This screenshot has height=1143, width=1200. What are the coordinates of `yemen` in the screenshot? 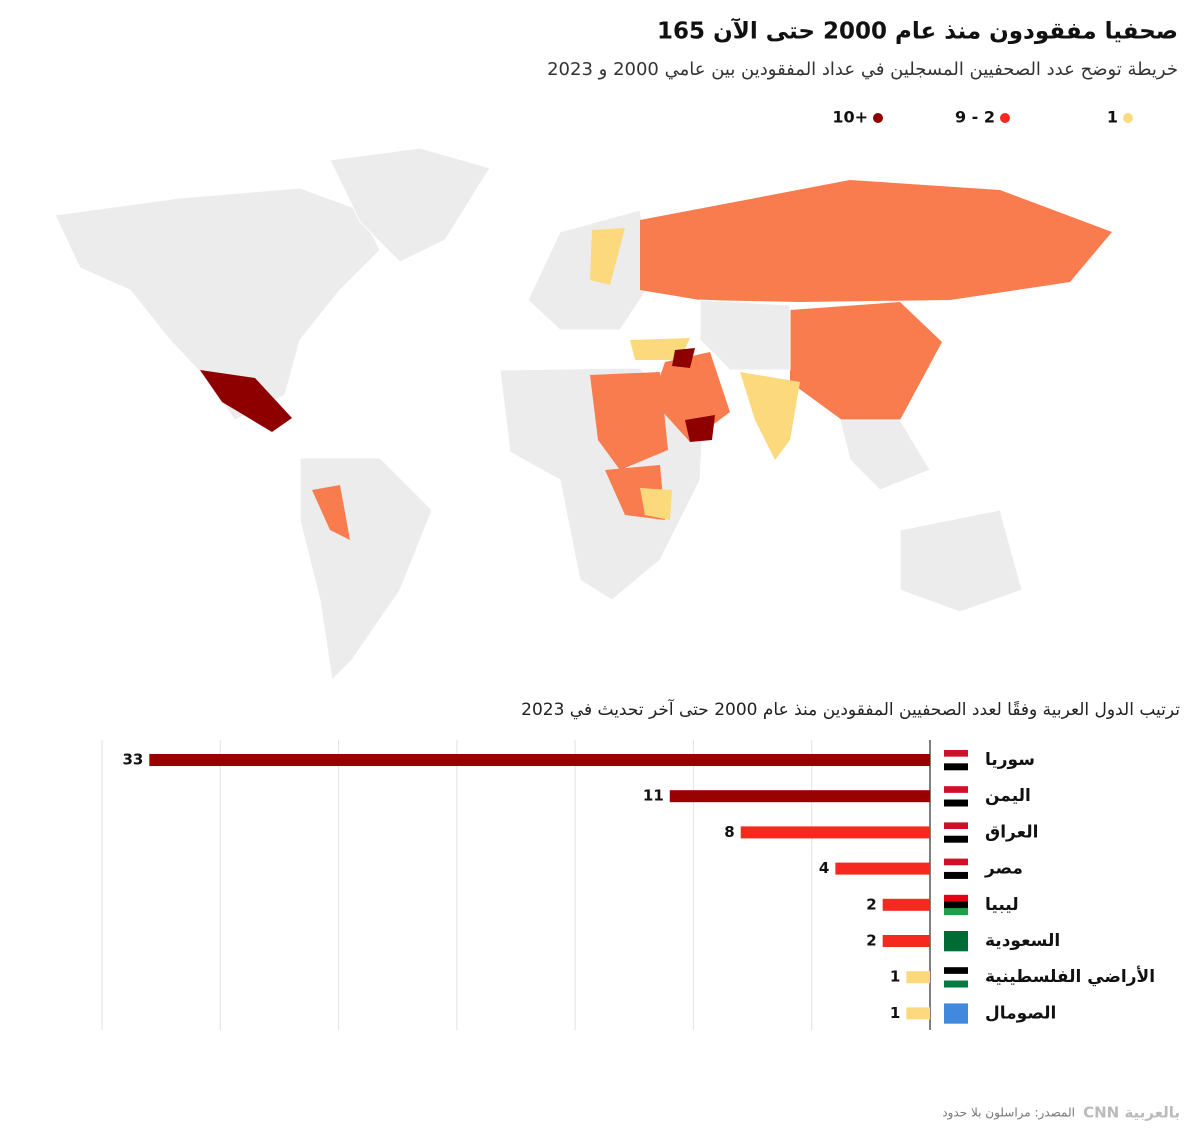 It's located at (700, 428).